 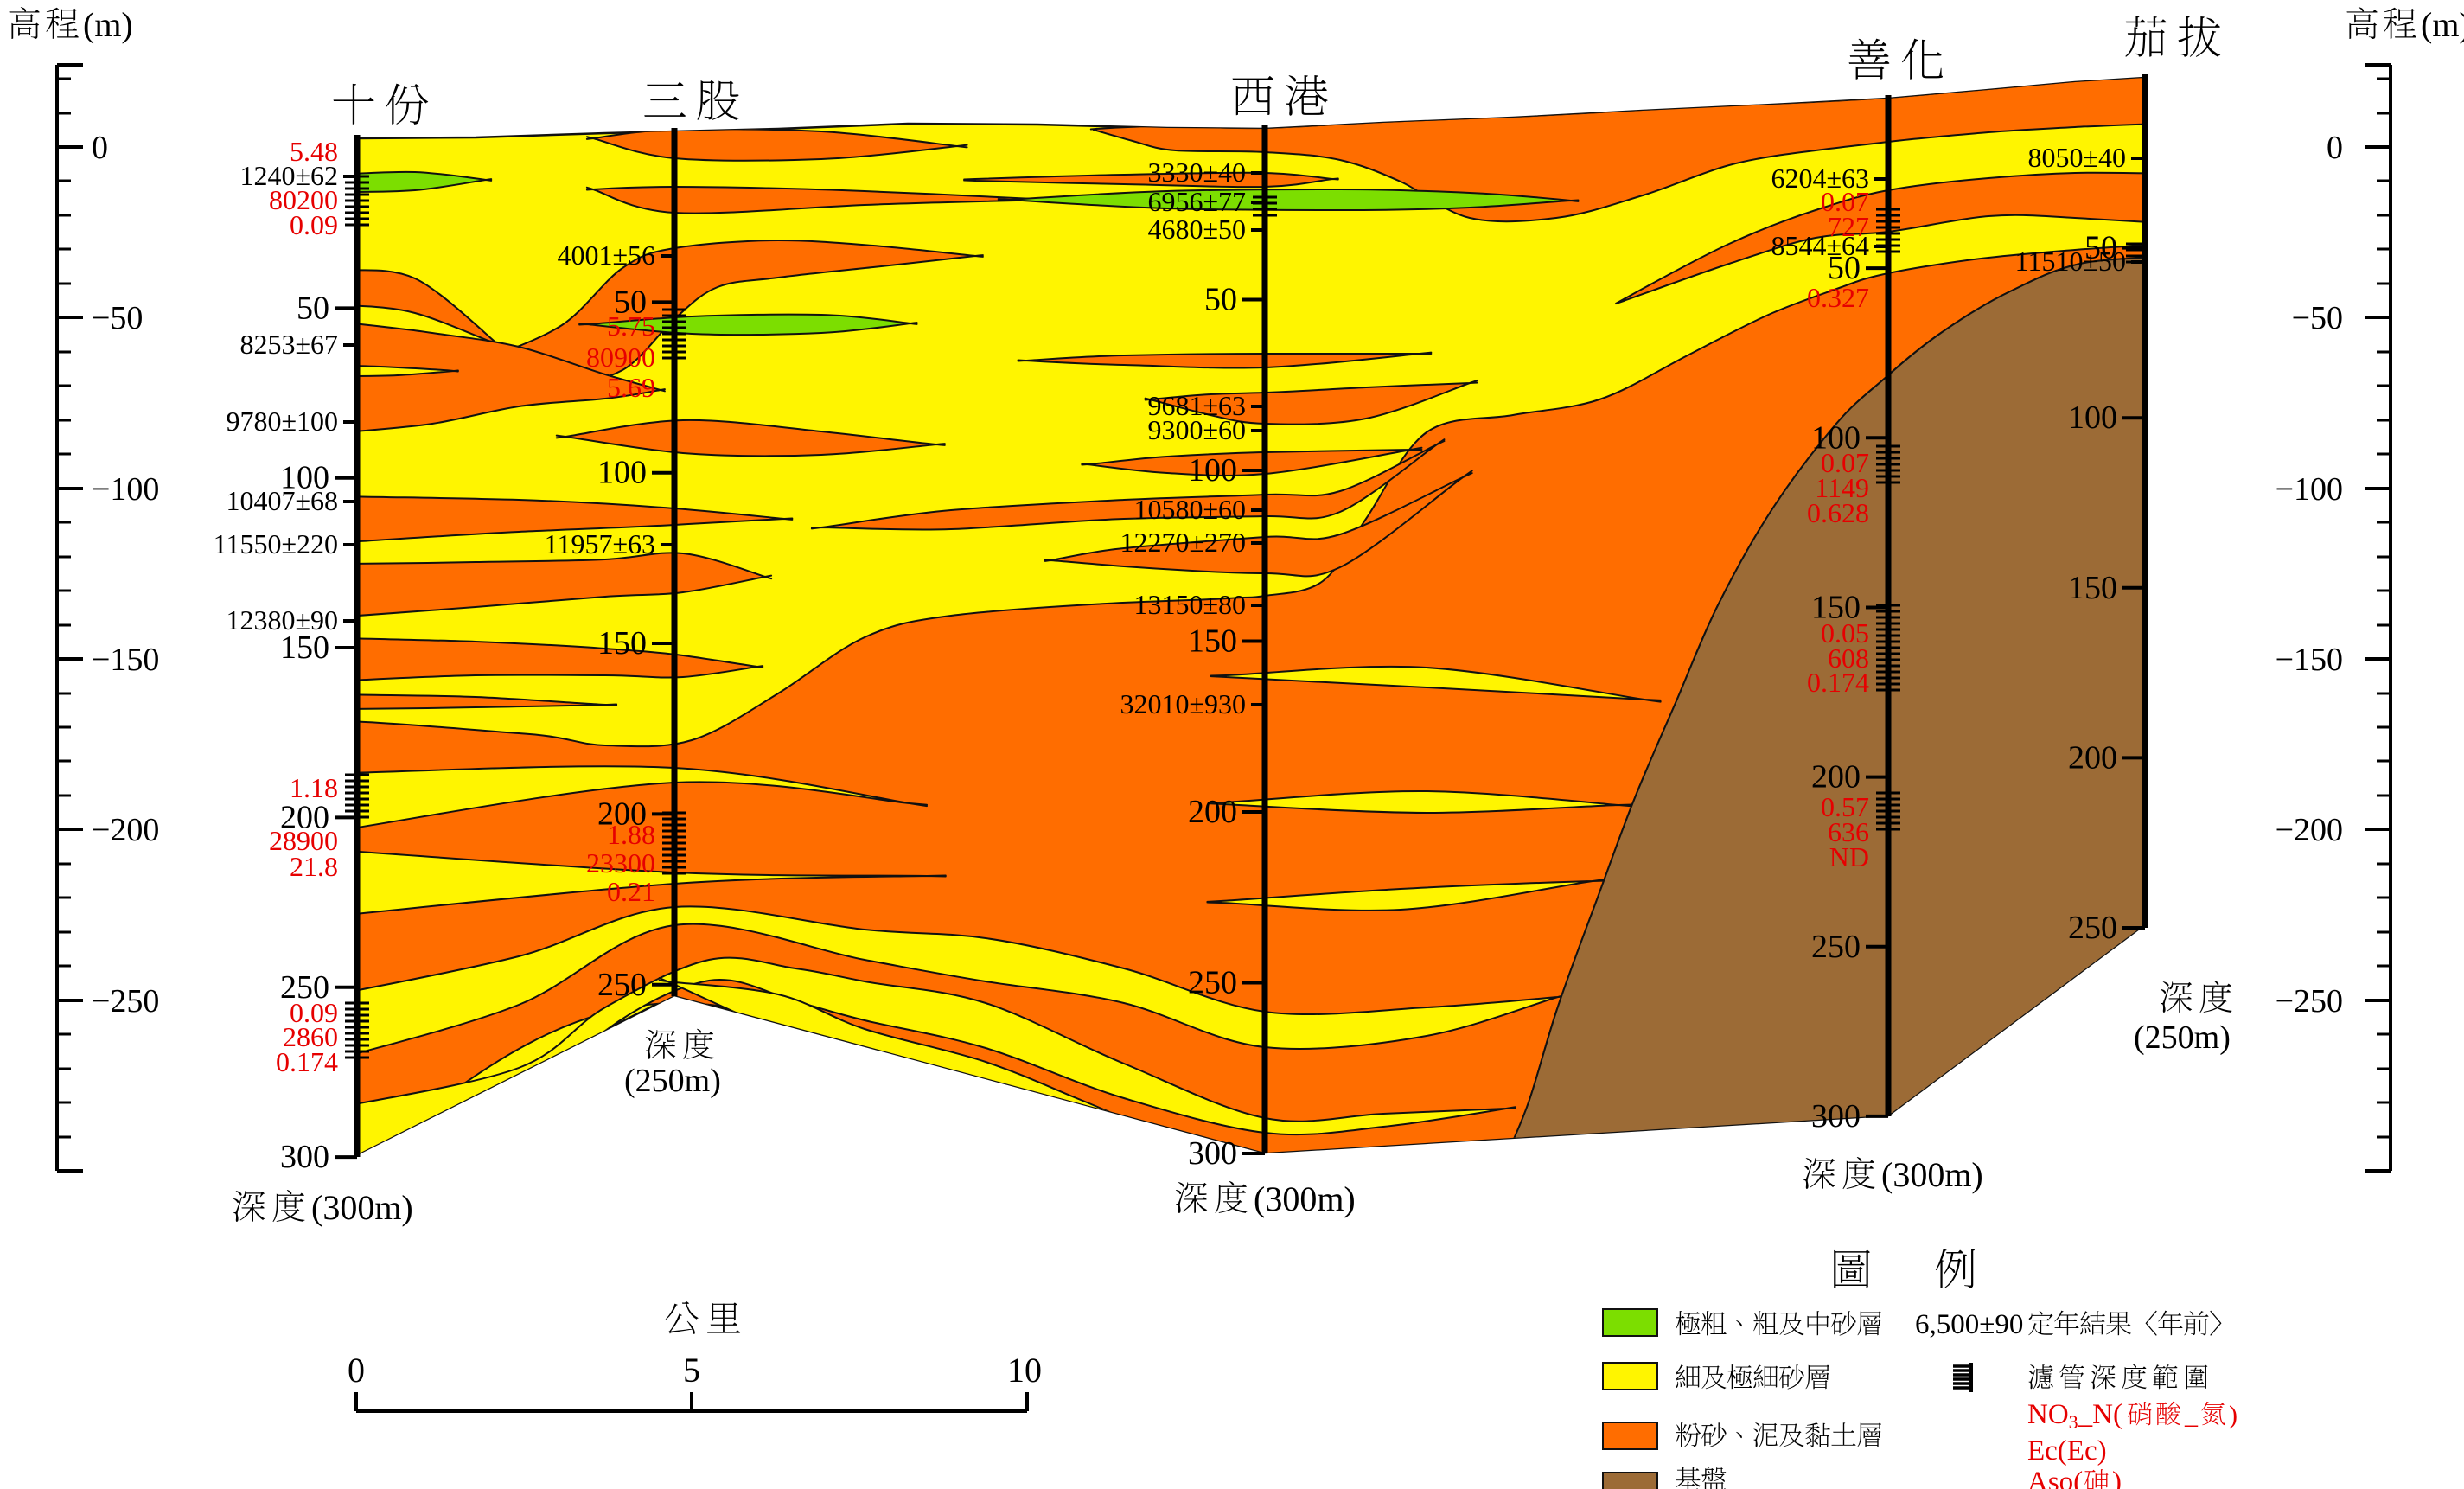 I want to click on svg-text: 10580±60, so click(x=1189, y=509).